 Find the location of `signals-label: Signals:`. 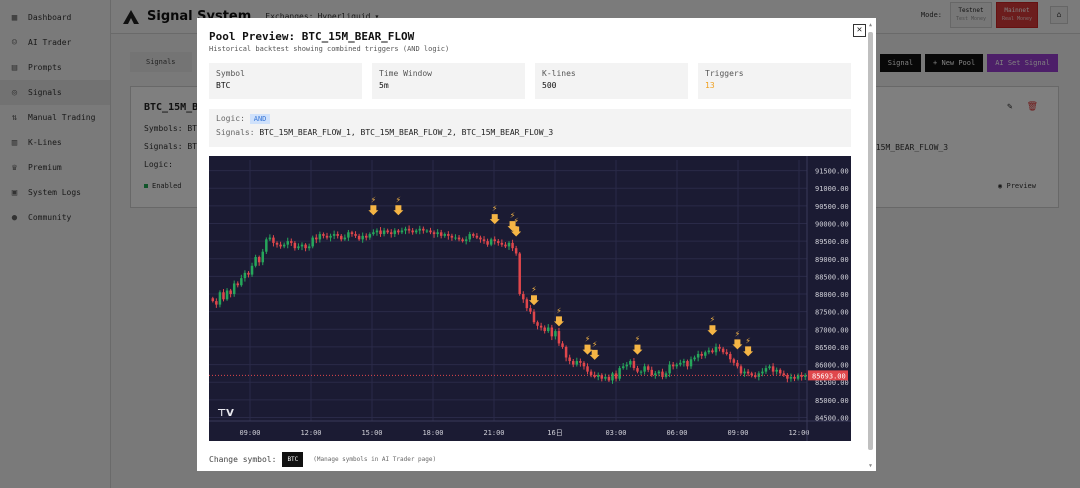

signals-label: Signals: is located at coordinates (235, 132).